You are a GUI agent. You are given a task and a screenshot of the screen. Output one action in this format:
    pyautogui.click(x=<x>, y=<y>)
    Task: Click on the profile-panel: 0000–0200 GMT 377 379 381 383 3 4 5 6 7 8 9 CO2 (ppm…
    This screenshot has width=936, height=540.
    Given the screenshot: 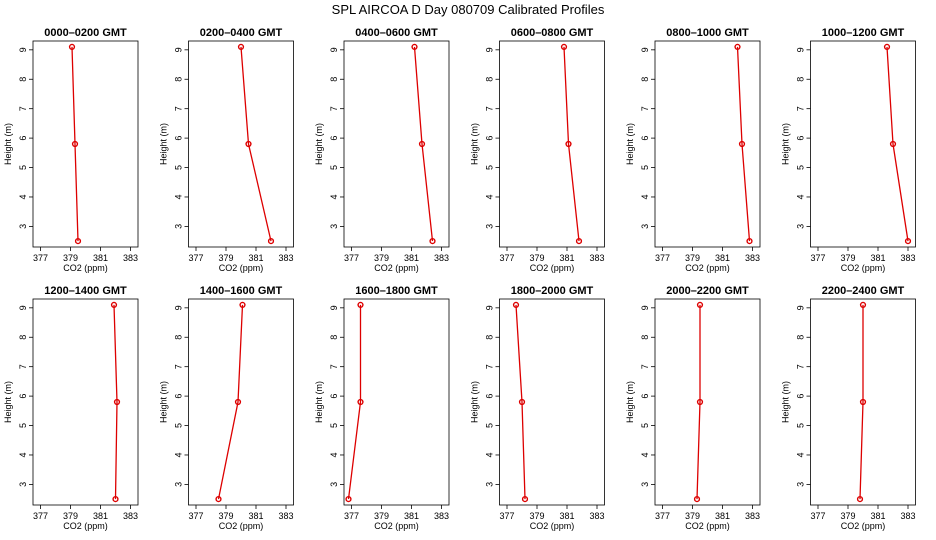 What is the action you would take?
    pyautogui.click(x=71, y=150)
    